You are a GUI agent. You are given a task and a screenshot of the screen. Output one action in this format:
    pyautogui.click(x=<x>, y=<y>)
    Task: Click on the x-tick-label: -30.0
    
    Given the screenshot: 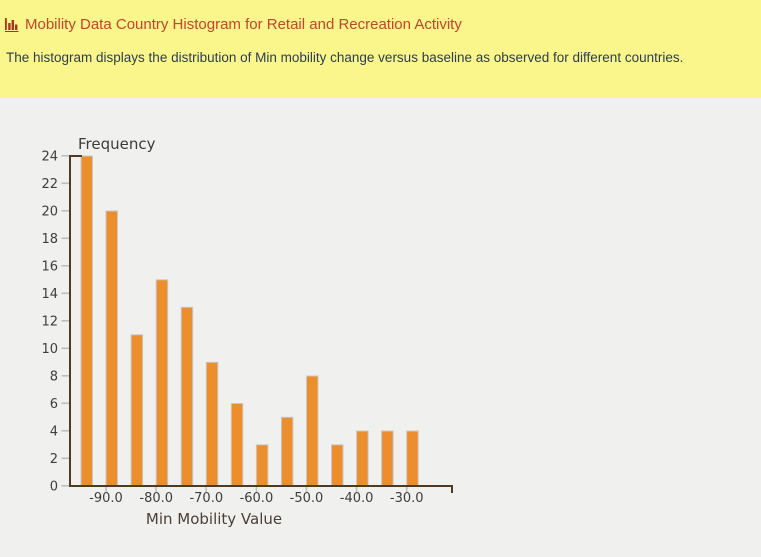 What is the action you would take?
    pyautogui.click(x=407, y=498)
    